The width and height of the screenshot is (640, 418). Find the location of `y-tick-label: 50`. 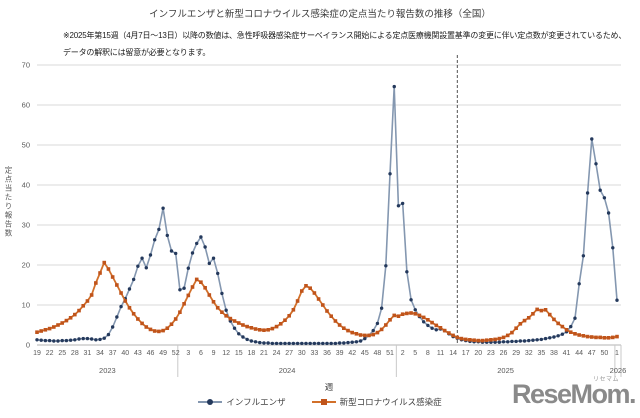

y-tick-label: 50 is located at coordinates (26, 145).